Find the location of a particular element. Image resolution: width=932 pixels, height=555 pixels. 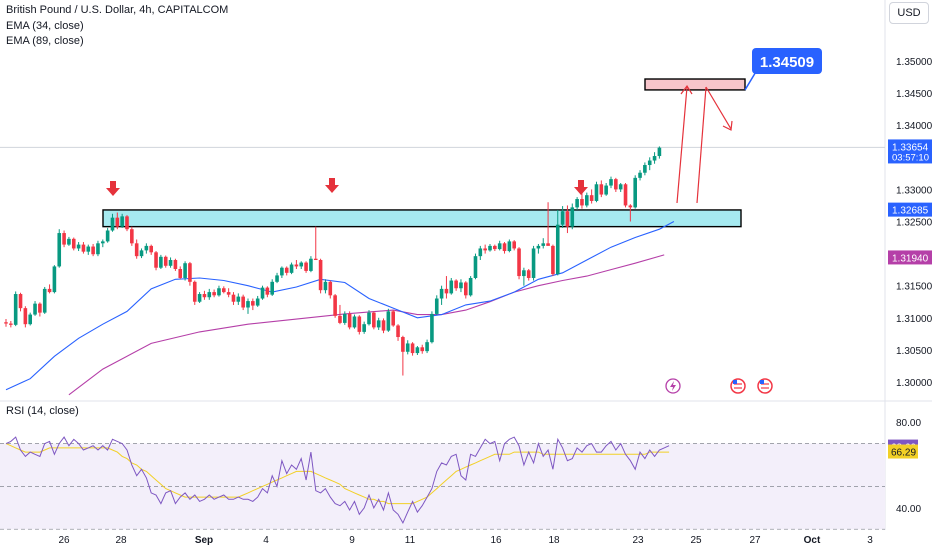

flag-canton is located at coordinates (735, 382).